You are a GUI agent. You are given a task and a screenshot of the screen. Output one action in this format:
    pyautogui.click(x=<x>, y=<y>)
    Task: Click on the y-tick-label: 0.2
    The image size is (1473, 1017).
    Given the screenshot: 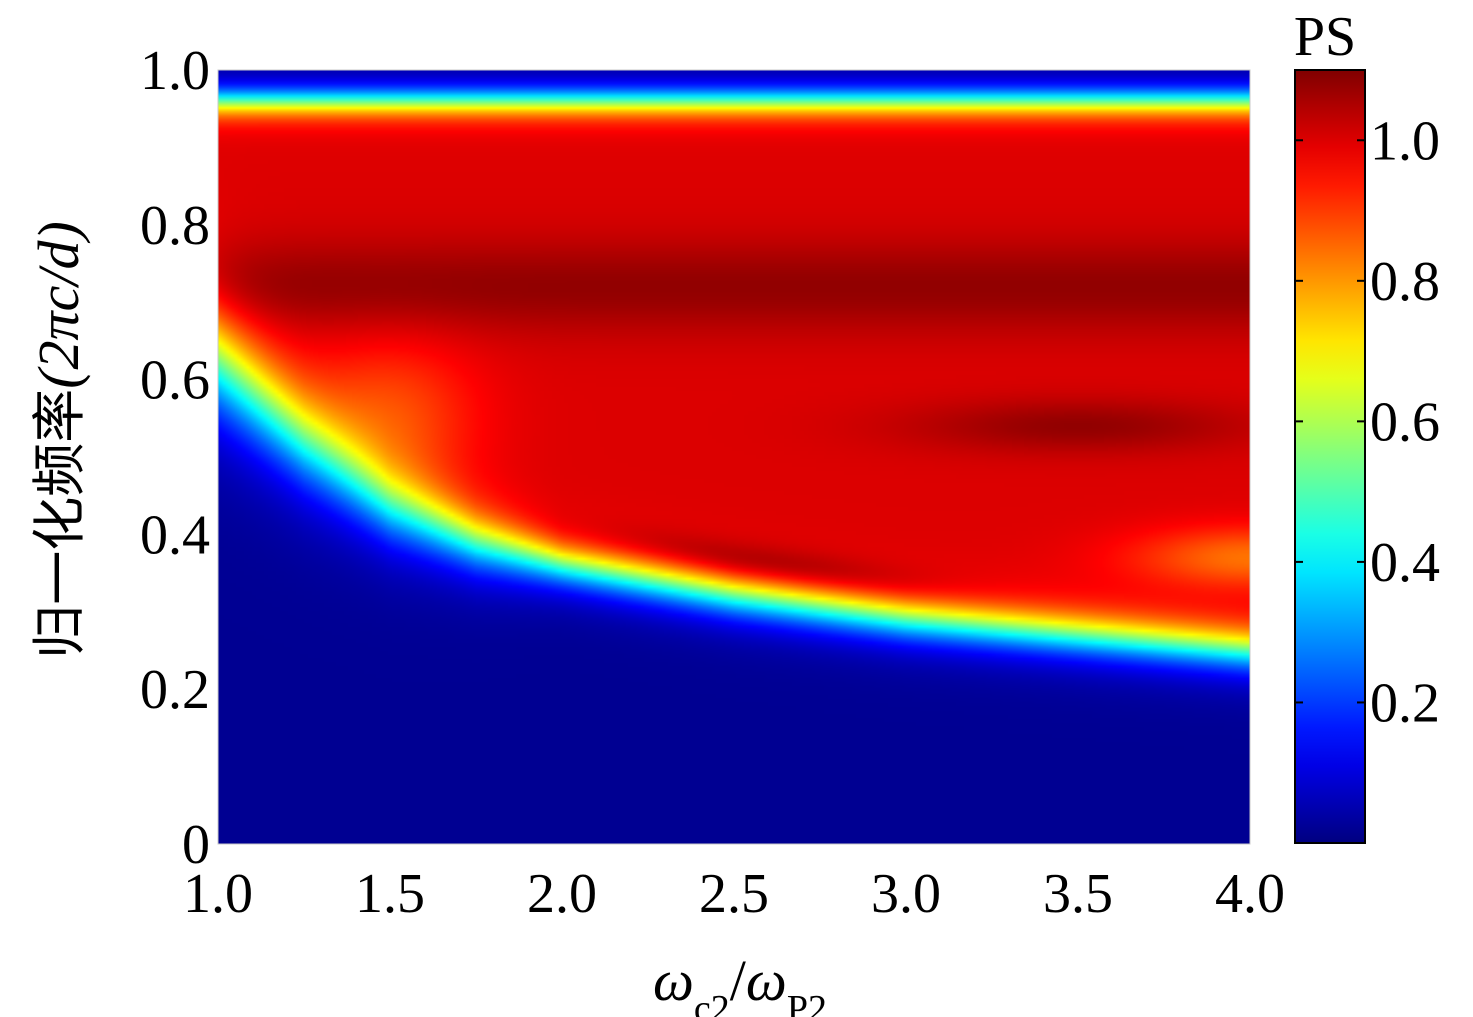 What is the action you would take?
    pyautogui.click(x=175, y=690)
    